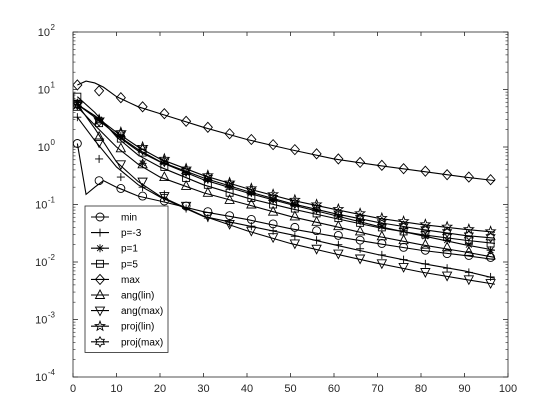  What do you see at coordinates (114, 218) in the screenshot?
I see `legend-entry-min: min` at bounding box center [114, 218].